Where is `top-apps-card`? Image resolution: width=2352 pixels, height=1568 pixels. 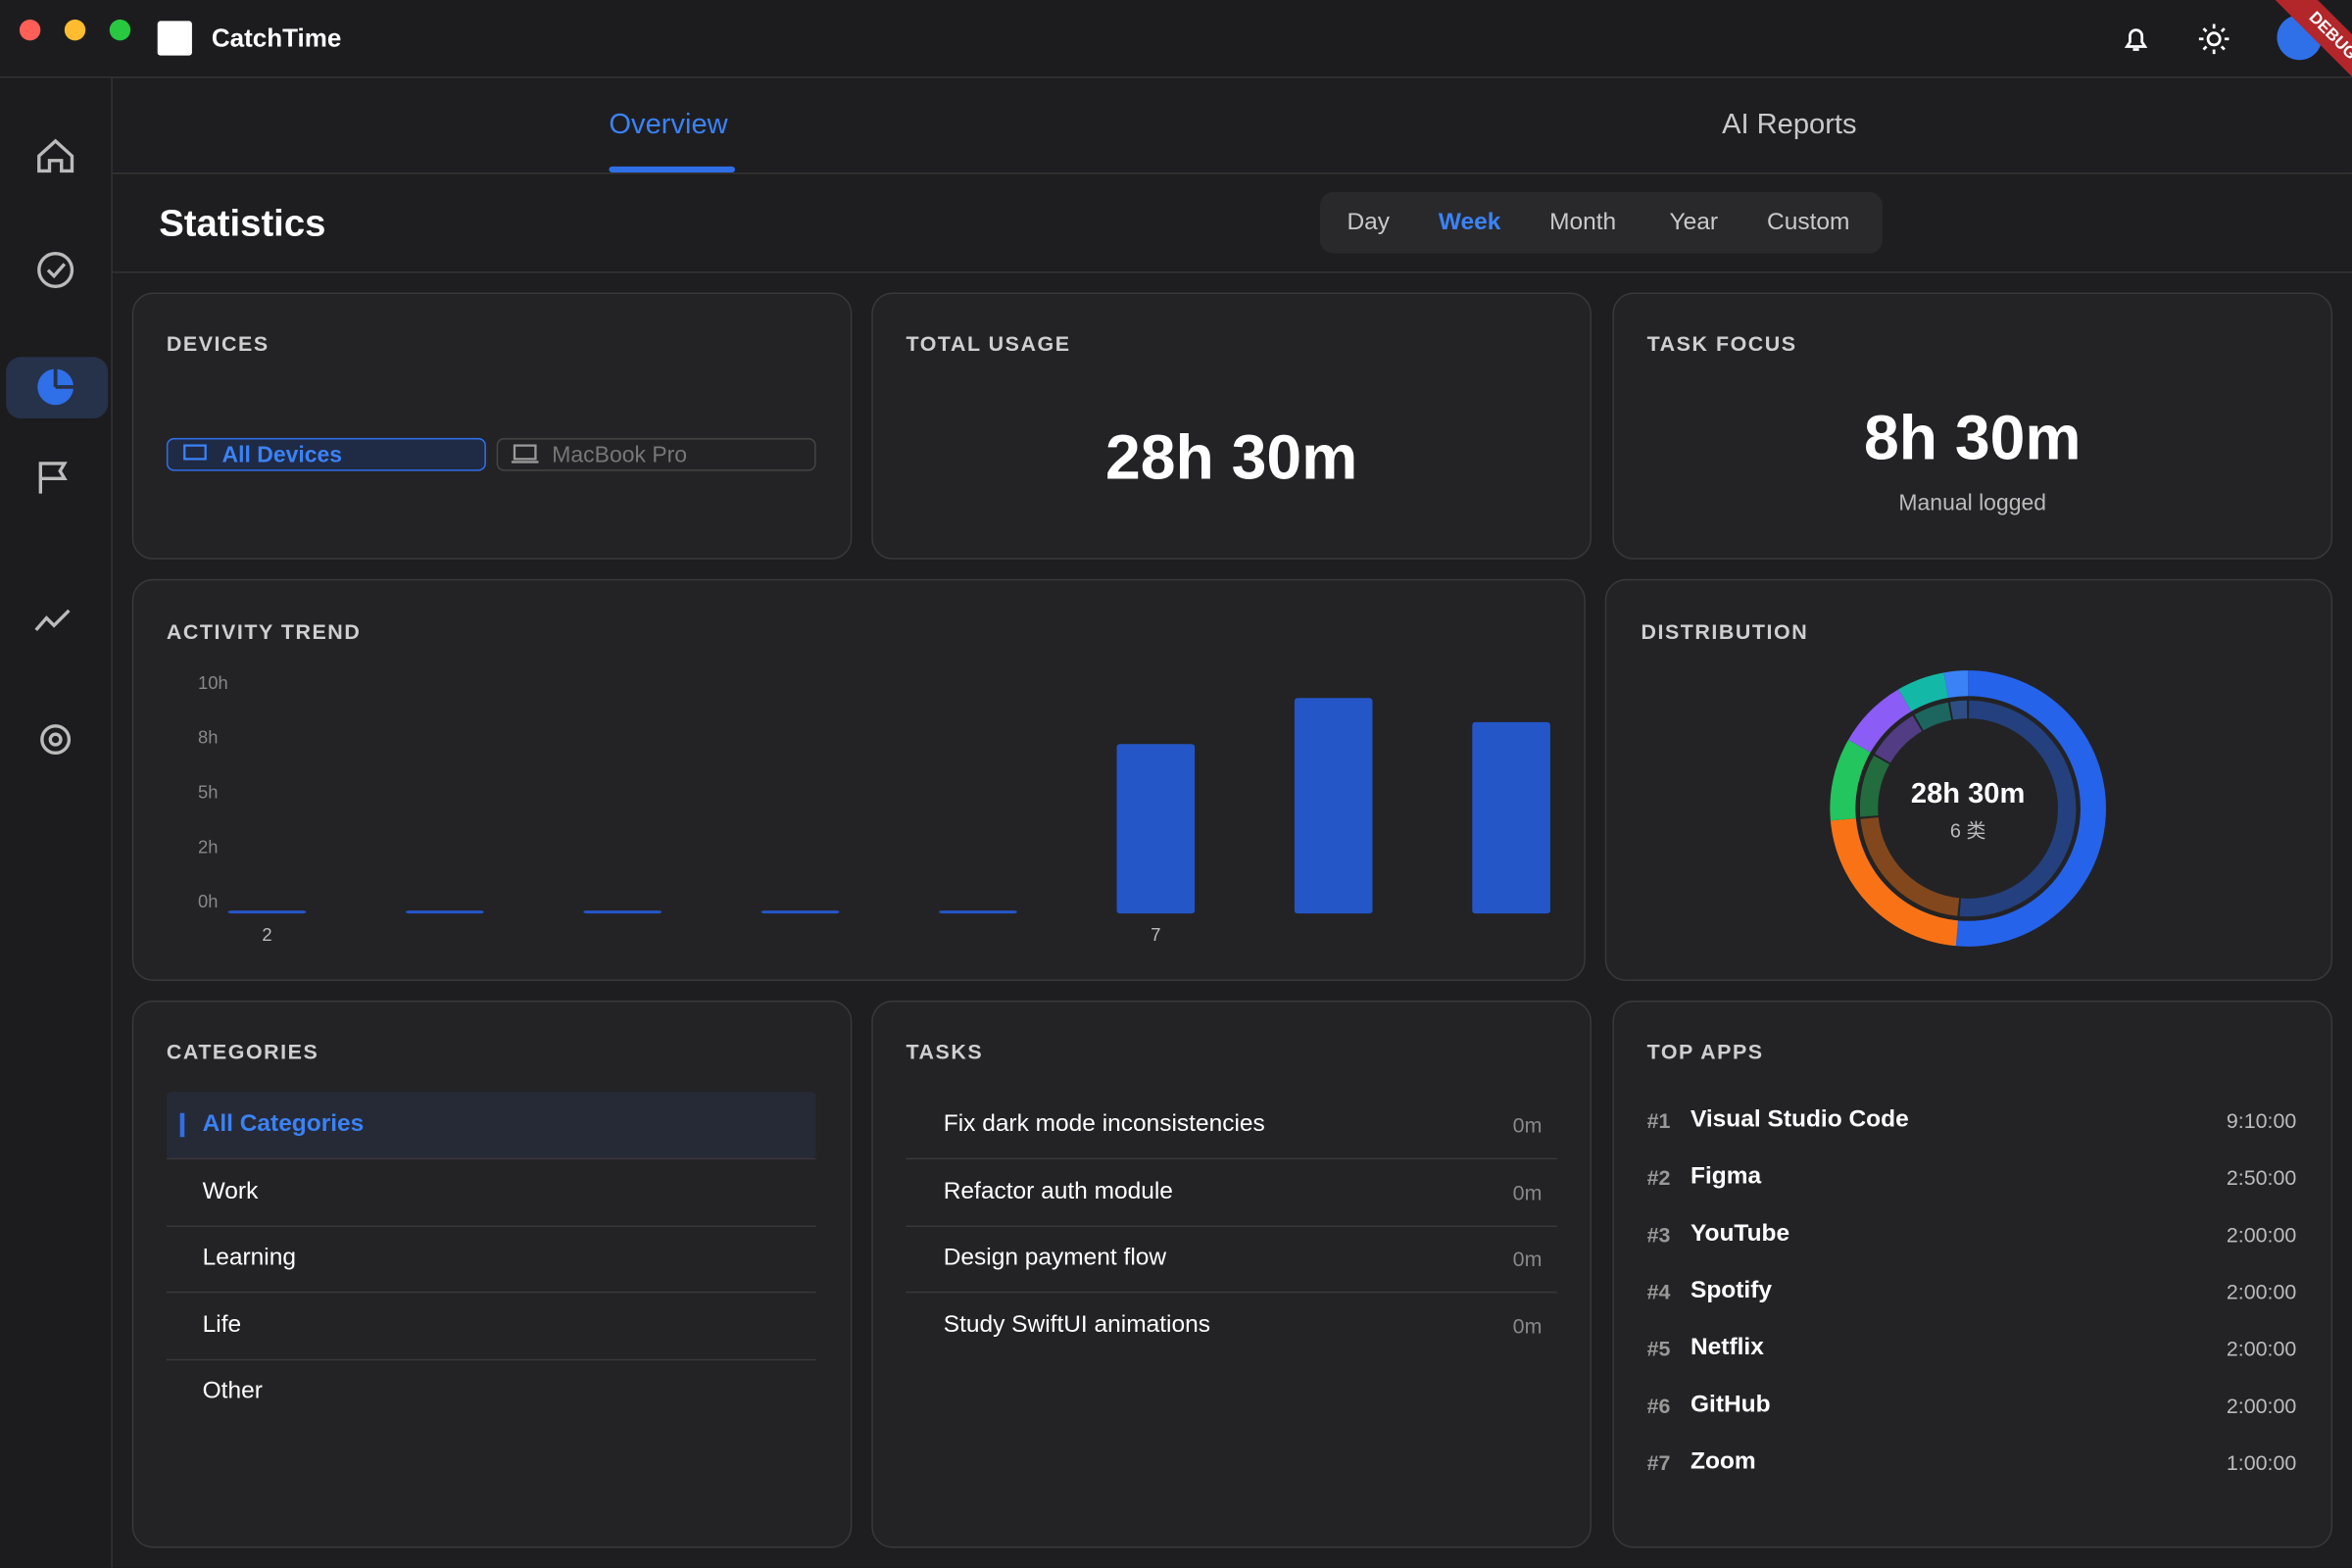 top-apps-card is located at coordinates (1972, 1274).